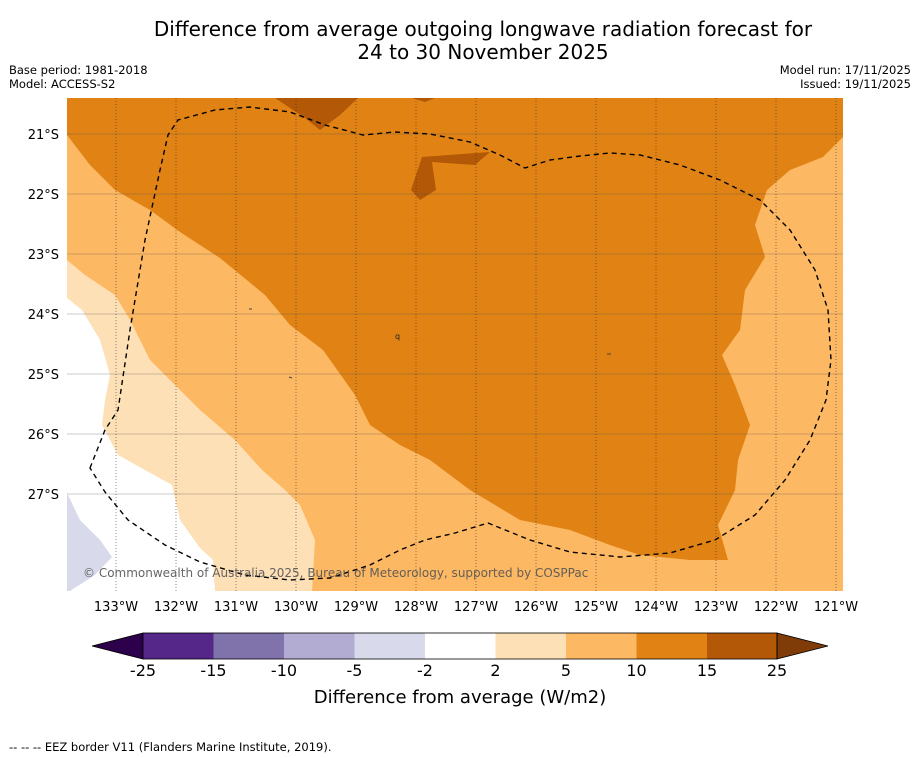 This screenshot has width=919, height=758. What do you see at coordinates (656, 607) in the screenshot?
I see `lon-label: 124°W` at bounding box center [656, 607].